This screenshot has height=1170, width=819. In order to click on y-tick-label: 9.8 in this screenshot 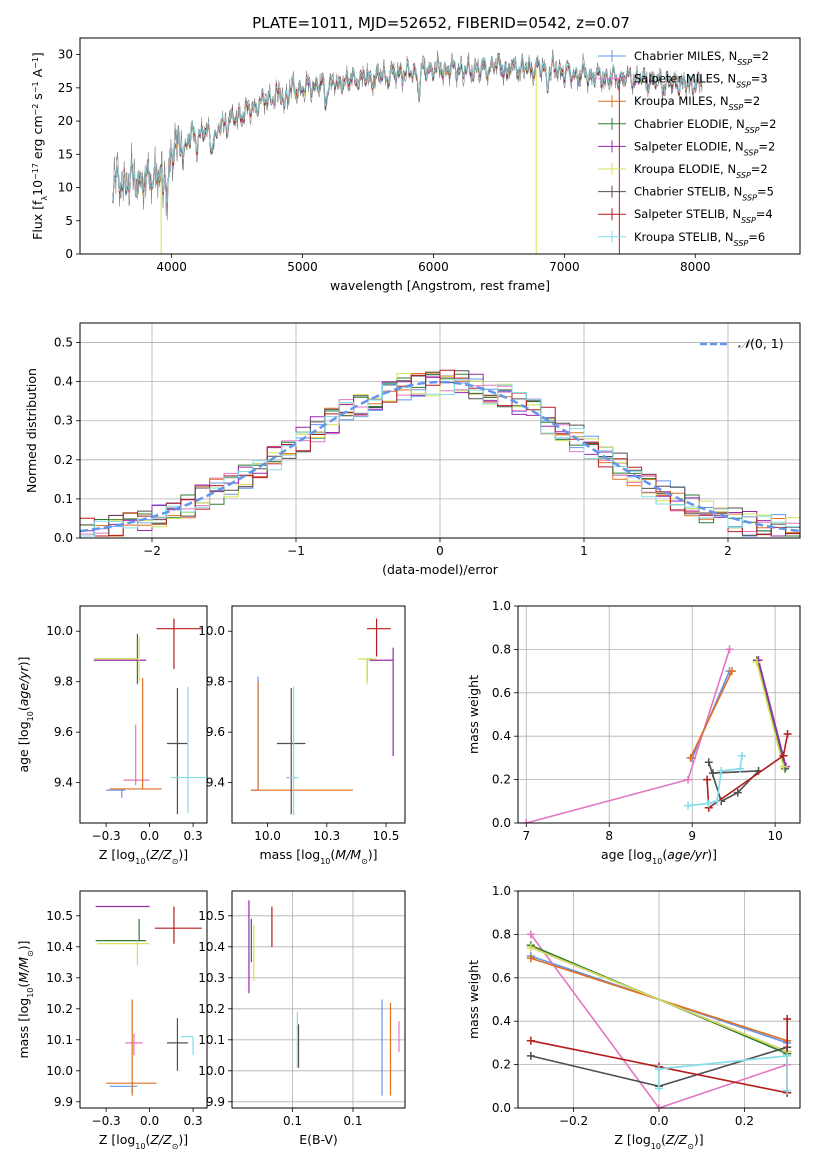, I will do `click(215, 682)`.